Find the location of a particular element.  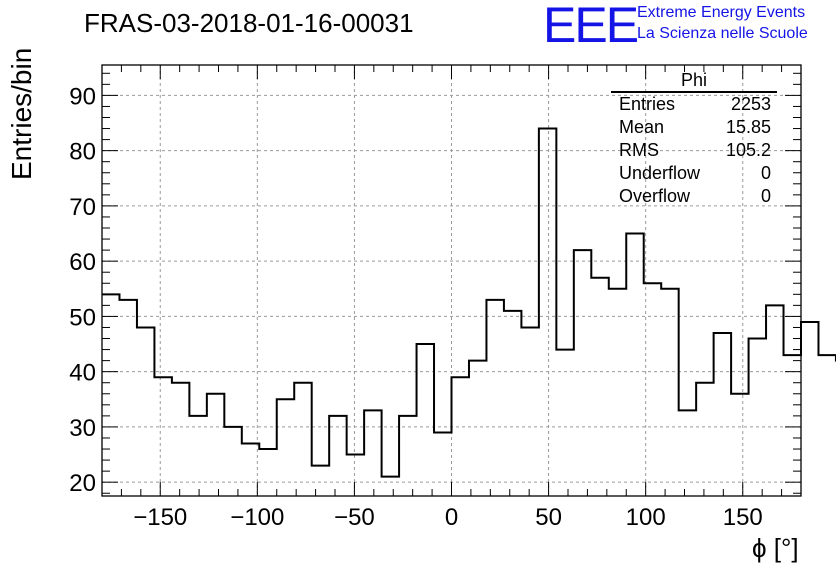

x-tick-label: 0 is located at coordinates (451, 517).